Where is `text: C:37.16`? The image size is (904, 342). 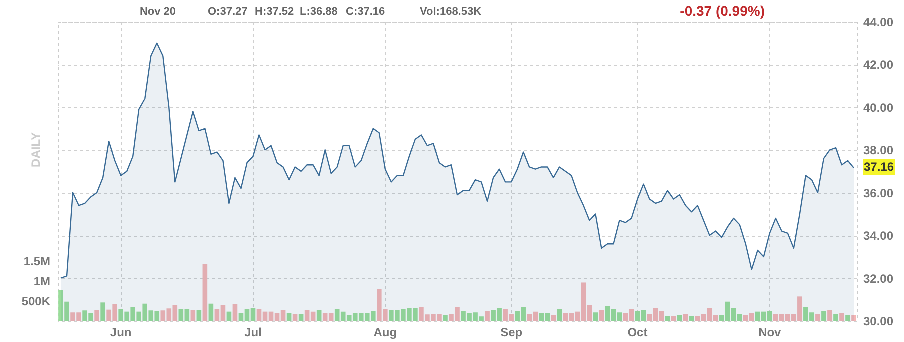
text: C:37.16 is located at coordinates (366, 12).